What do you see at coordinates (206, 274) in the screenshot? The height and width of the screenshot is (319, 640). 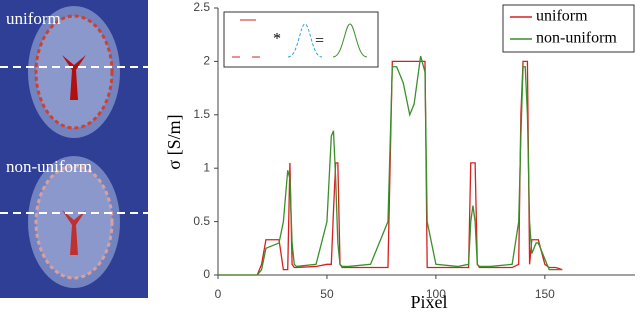 I see `y-tick-label: 0` at bounding box center [206, 274].